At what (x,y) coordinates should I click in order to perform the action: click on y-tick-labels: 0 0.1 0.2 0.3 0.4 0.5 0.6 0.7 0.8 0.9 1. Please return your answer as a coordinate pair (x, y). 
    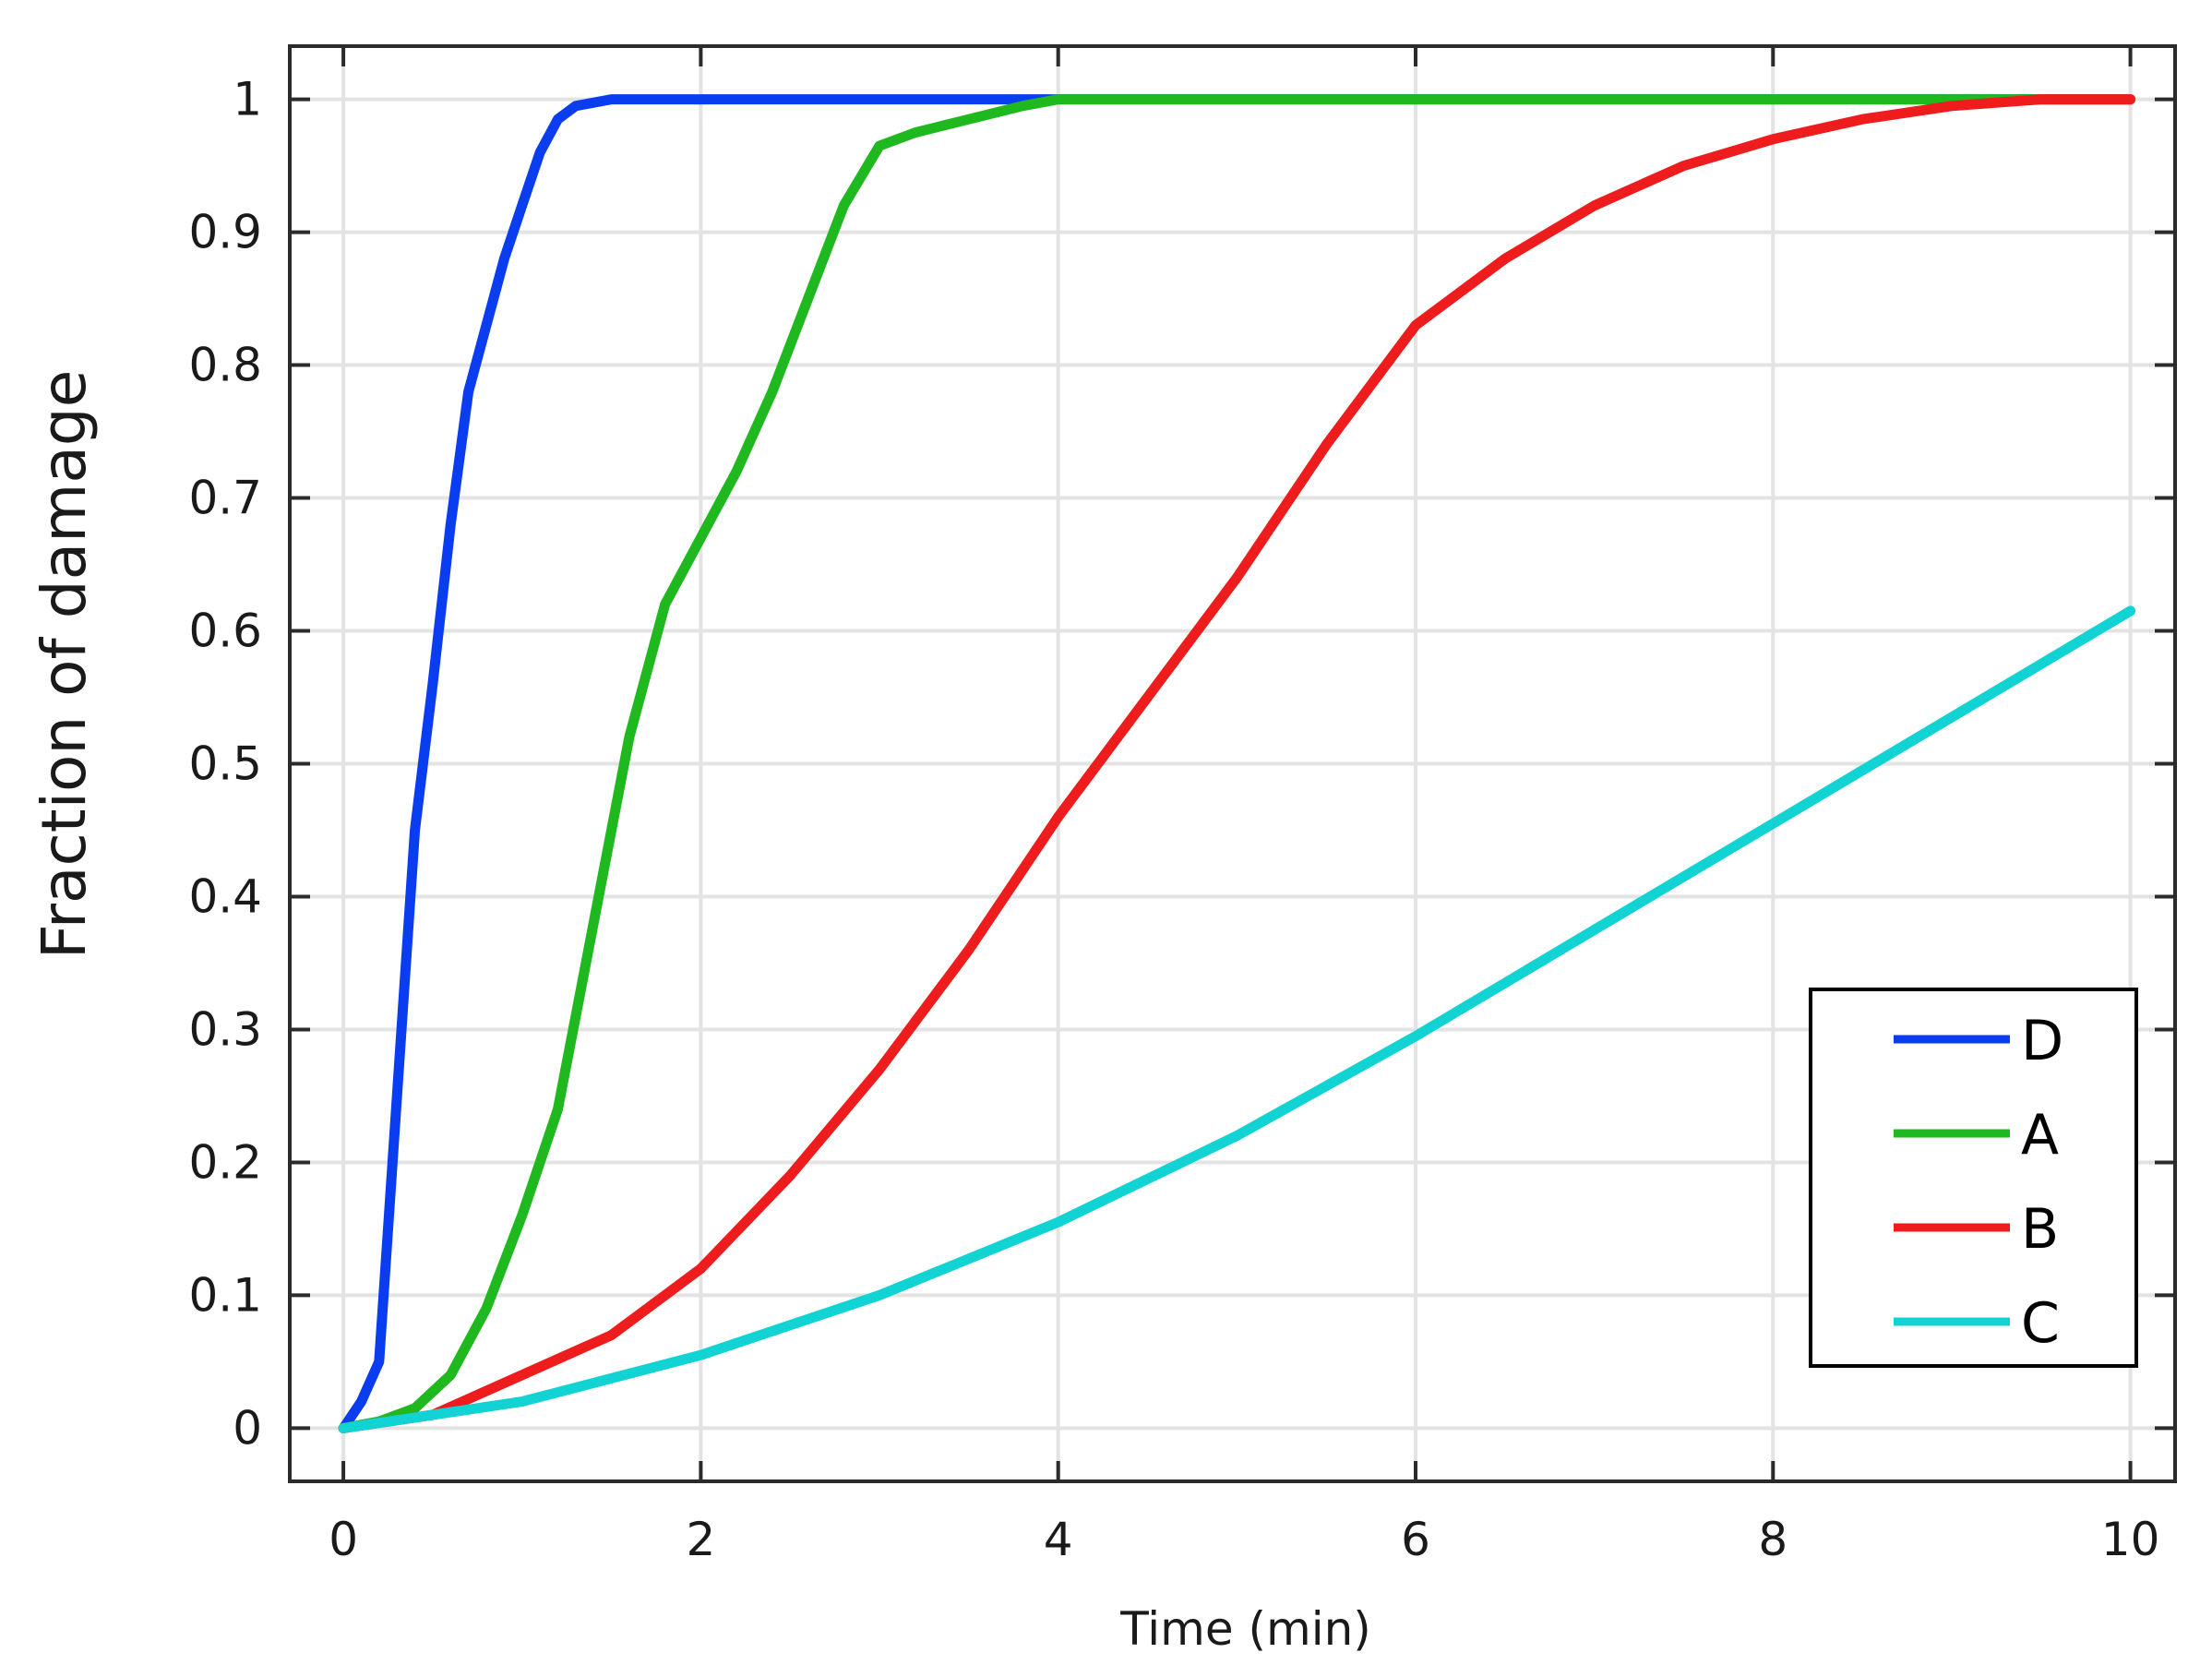
    Looking at the image, I should click on (225, 764).